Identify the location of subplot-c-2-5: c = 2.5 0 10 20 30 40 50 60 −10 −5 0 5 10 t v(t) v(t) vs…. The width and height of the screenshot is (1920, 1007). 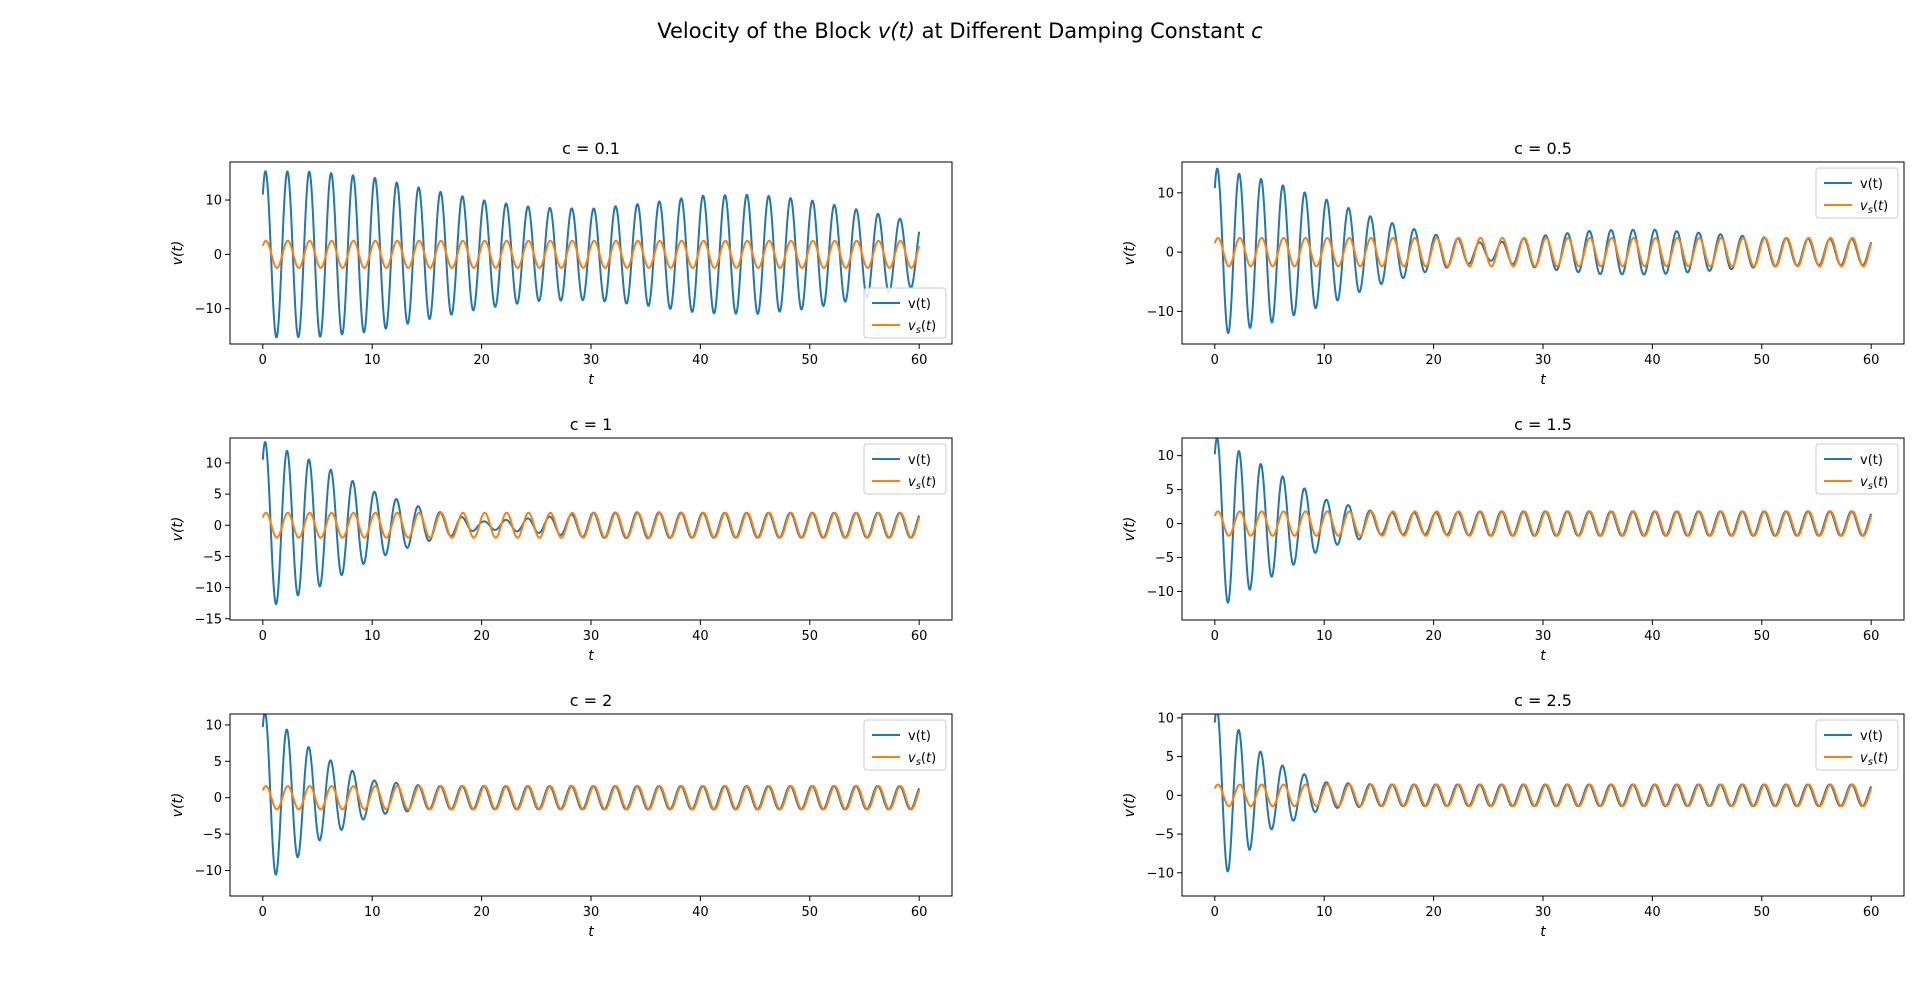
(1513, 815).